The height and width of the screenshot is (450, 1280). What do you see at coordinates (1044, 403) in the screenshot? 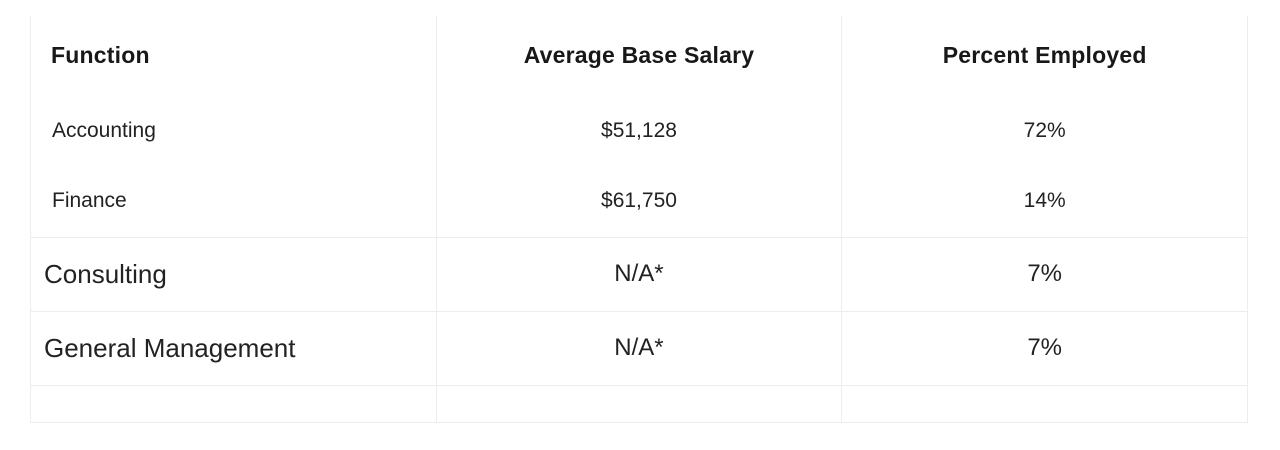
I see `cell-percent` at bounding box center [1044, 403].